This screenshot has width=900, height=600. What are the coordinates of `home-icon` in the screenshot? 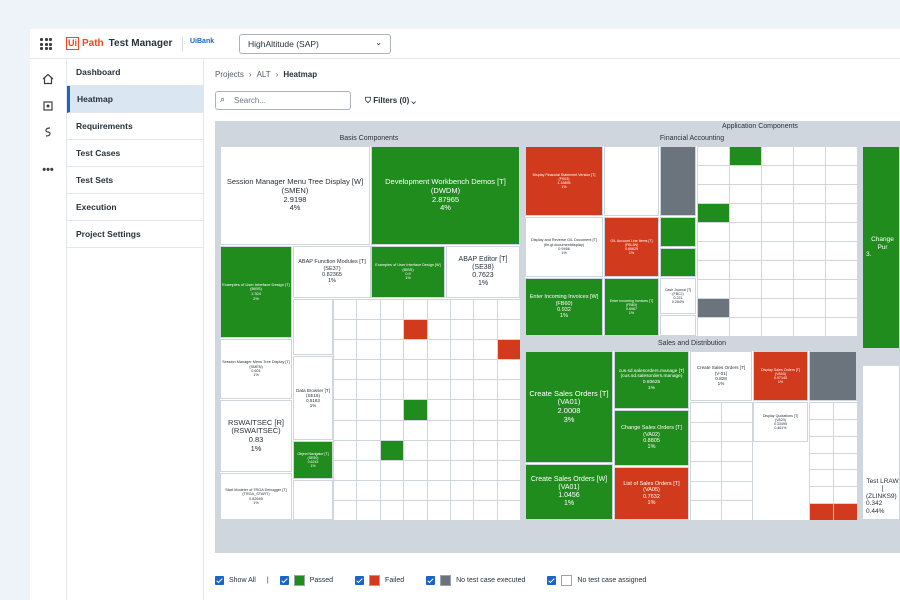 It's located at (48, 80).